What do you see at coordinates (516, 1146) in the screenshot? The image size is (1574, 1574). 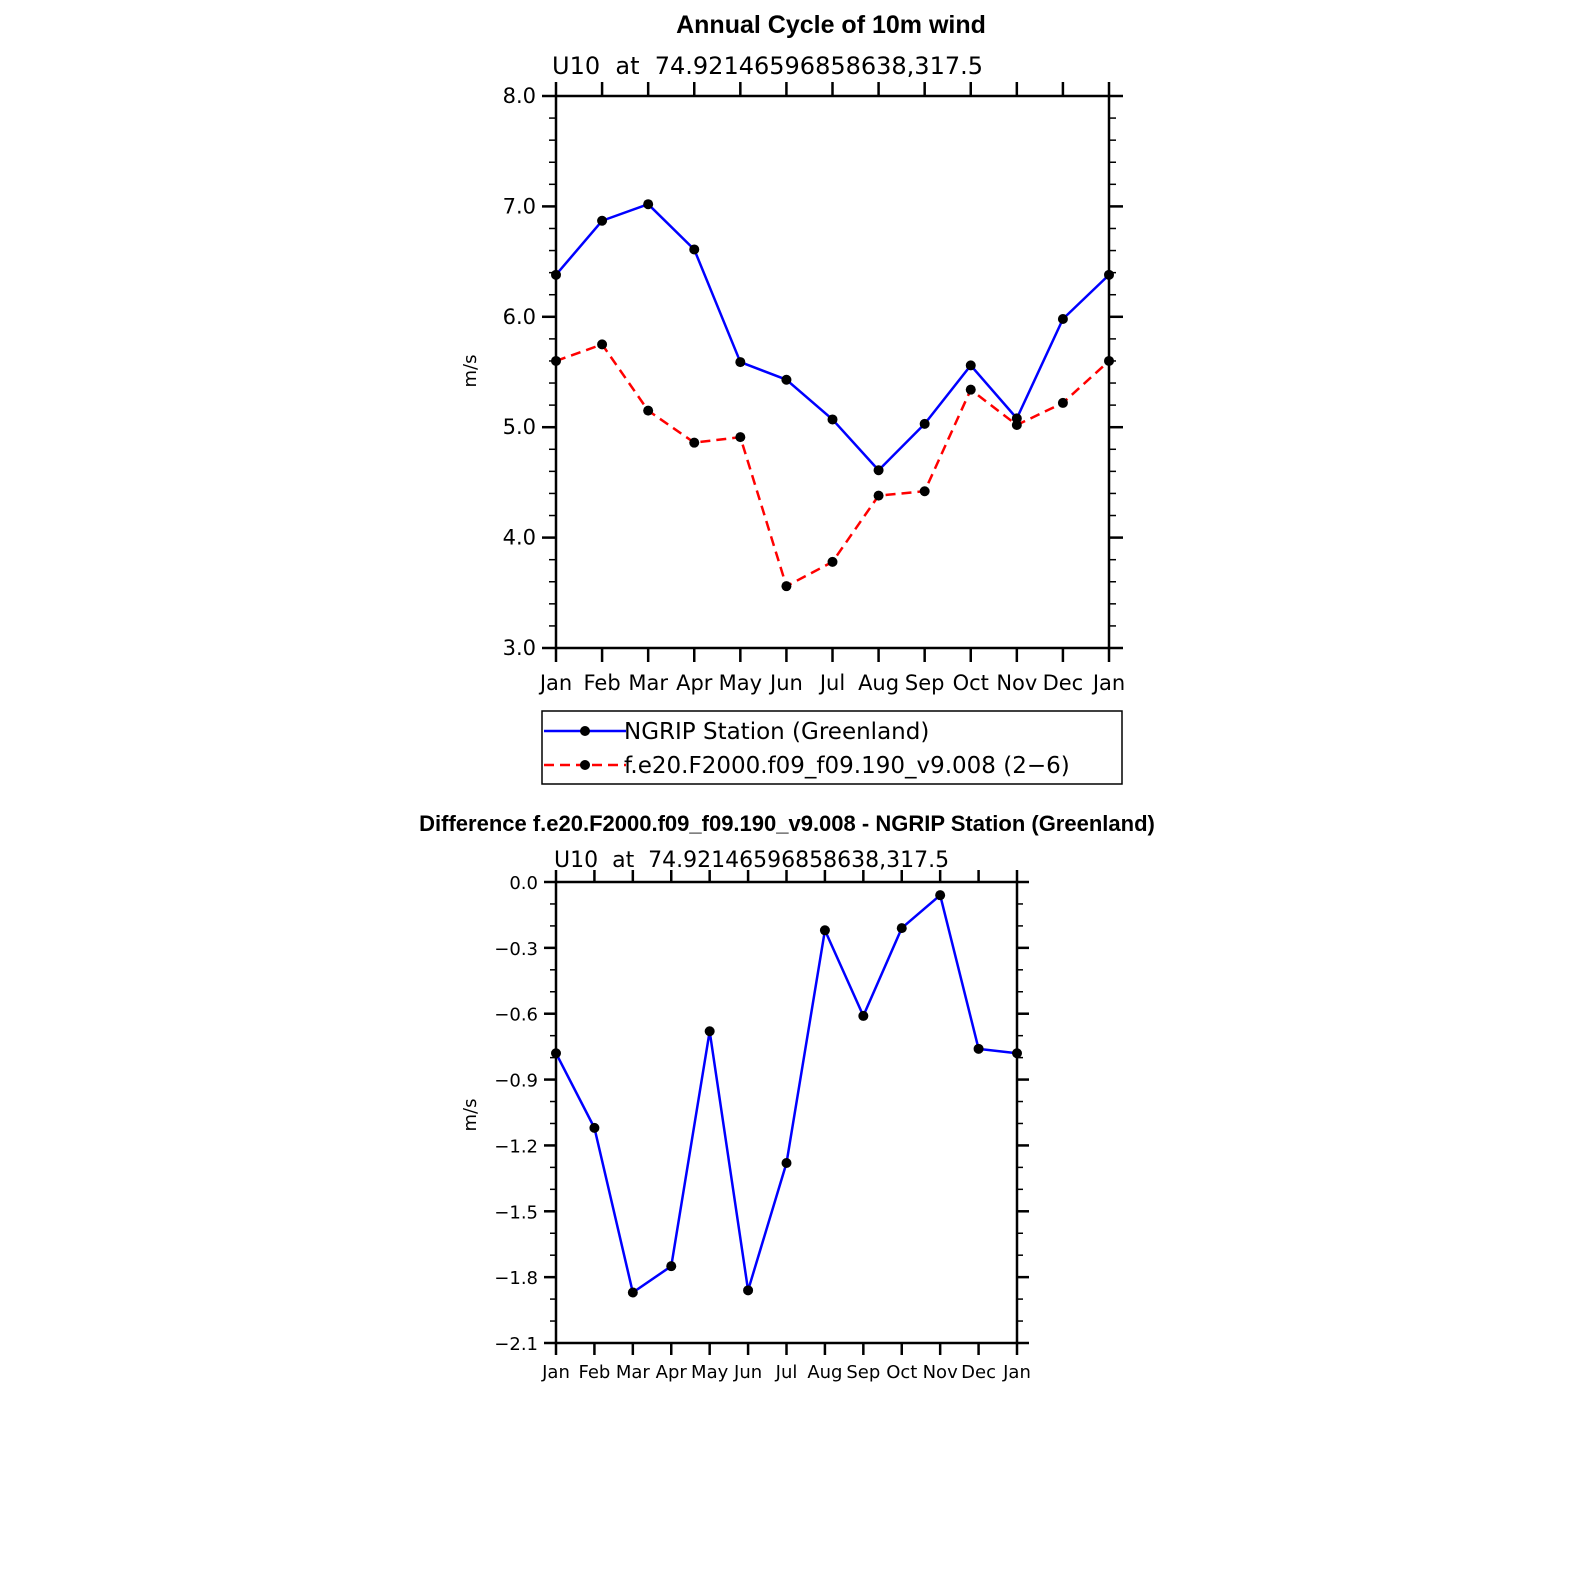 I see `y-tick-label: −1.2` at bounding box center [516, 1146].